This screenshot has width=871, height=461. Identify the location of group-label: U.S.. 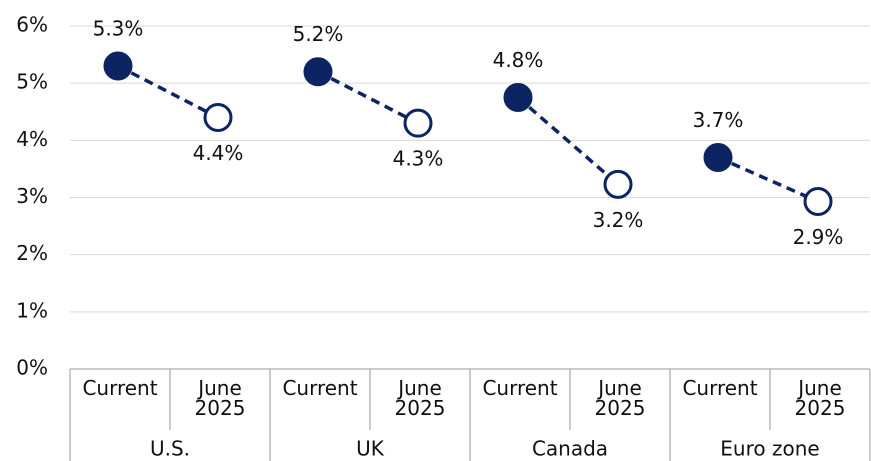
(170, 449).